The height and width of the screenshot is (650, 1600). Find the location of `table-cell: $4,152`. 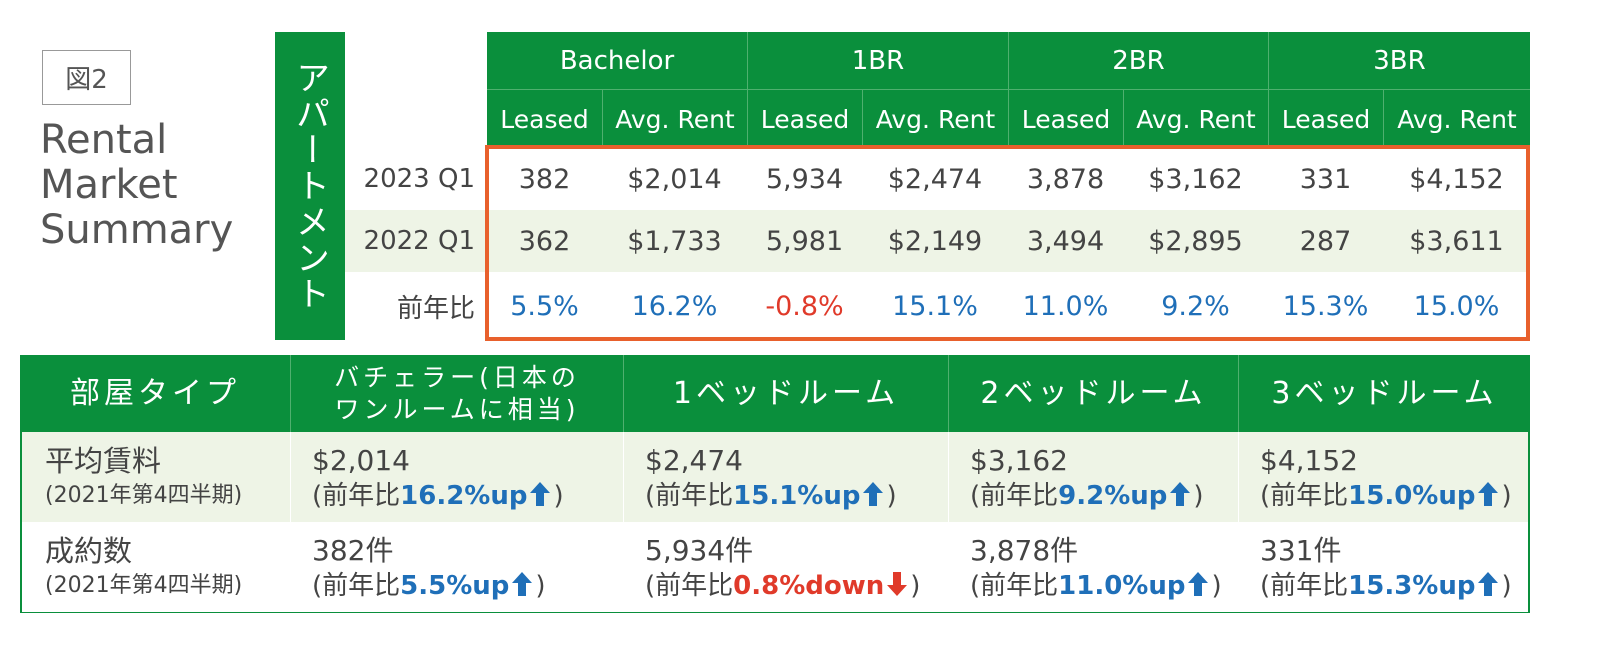

table-cell: $4,152 is located at coordinates (1456, 179).